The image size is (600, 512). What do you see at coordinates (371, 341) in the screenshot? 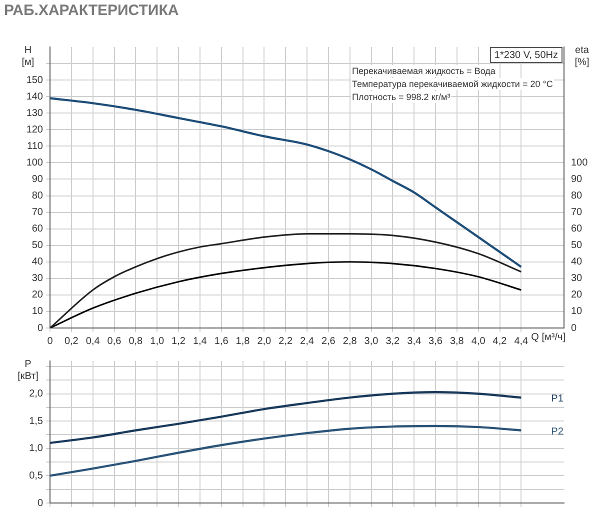
I see `x-tick-label: 3,0` at bounding box center [371, 341].